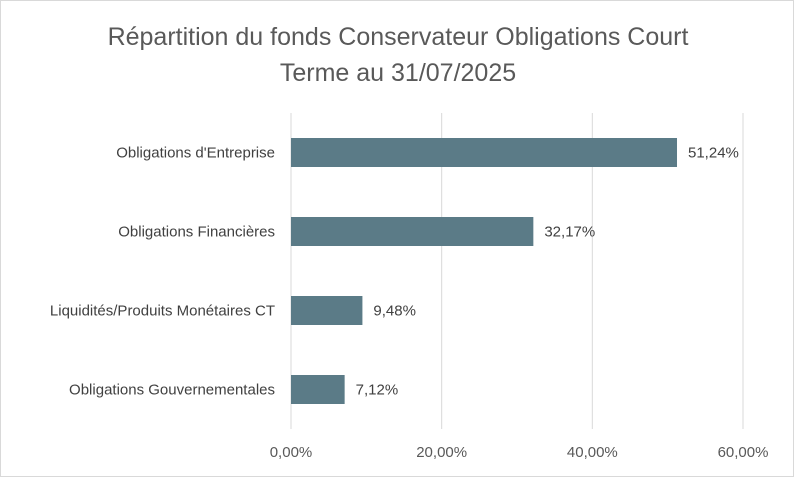 This screenshot has height=477, width=794. What do you see at coordinates (519, 452) in the screenshot?
I see `x-tick-labels: 0,00% 20,00% 40,00% 60,00%` at bounding box center [519, 452].